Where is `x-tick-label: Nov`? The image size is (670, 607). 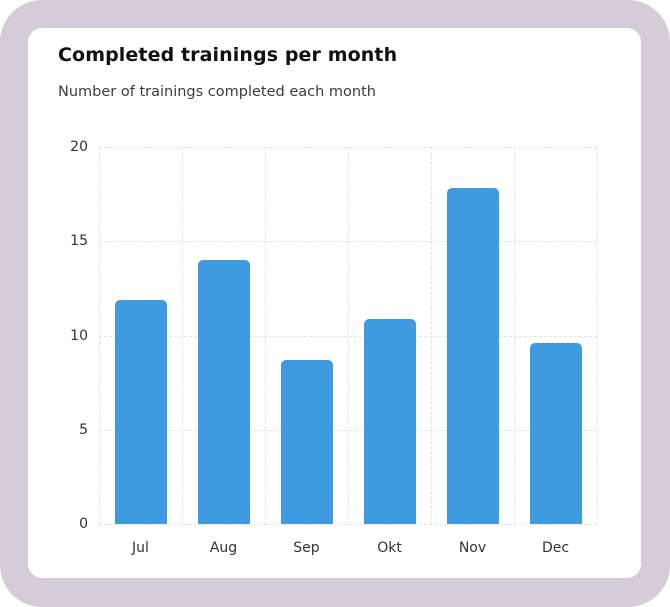 x-tick-label: Nov is located at coordinates (472, 548).